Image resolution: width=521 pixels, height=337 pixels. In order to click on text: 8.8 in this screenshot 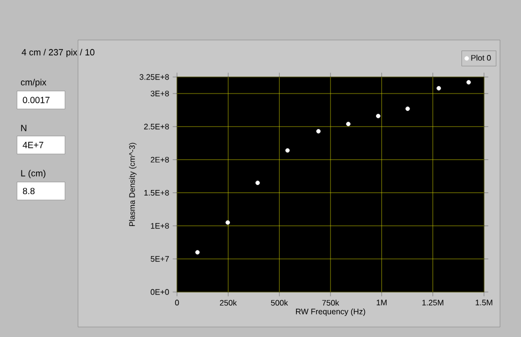, I will do `click(28, 191)`.